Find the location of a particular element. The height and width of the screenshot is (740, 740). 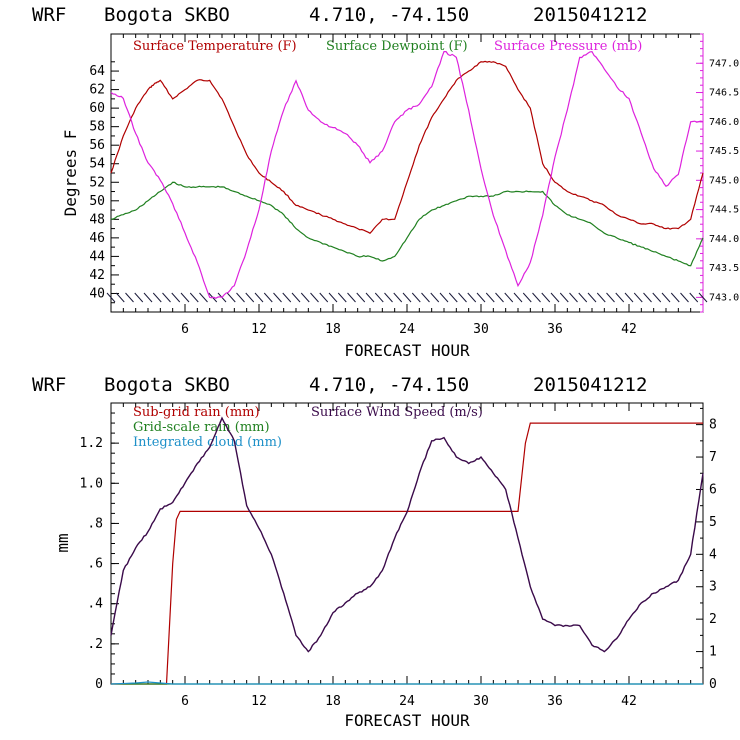

series-integrated-cloud is located at coordinates (406, 683).